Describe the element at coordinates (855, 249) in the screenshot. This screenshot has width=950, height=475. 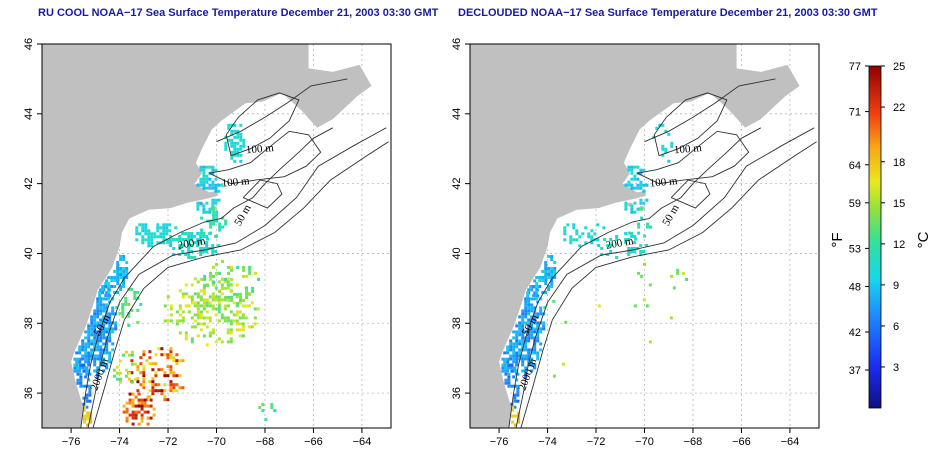
I see `fahrenheit-tick-label: 53` at that location.